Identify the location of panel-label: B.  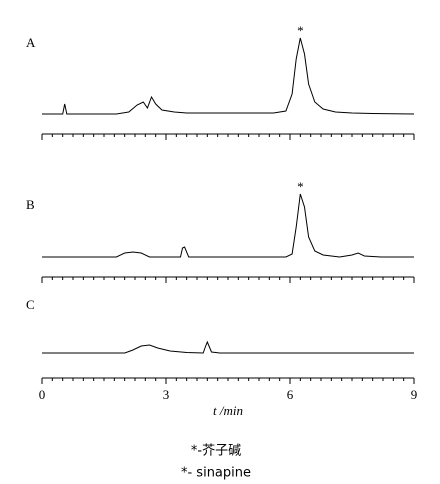
(30, 204).